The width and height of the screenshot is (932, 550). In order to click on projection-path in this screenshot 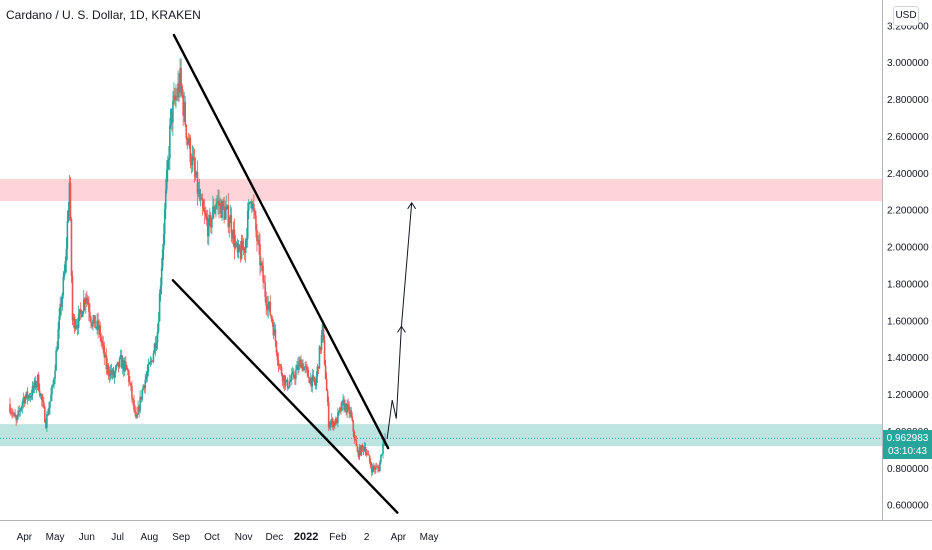, I will do `click(399, 320)`.